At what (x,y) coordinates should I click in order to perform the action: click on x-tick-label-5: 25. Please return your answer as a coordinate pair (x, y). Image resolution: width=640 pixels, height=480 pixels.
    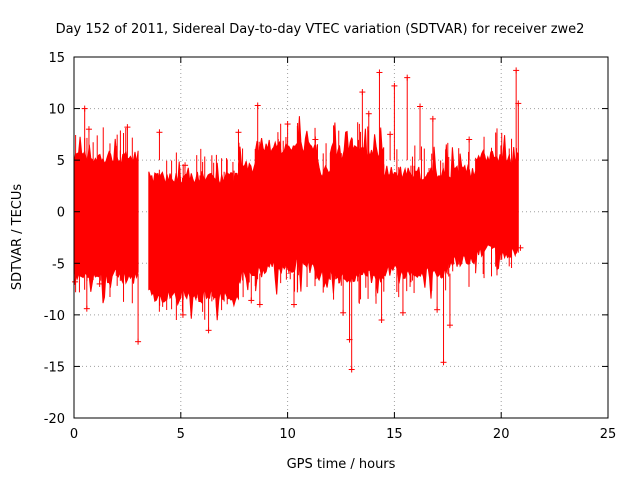
    Looking at the image, I should click on (608, 434).